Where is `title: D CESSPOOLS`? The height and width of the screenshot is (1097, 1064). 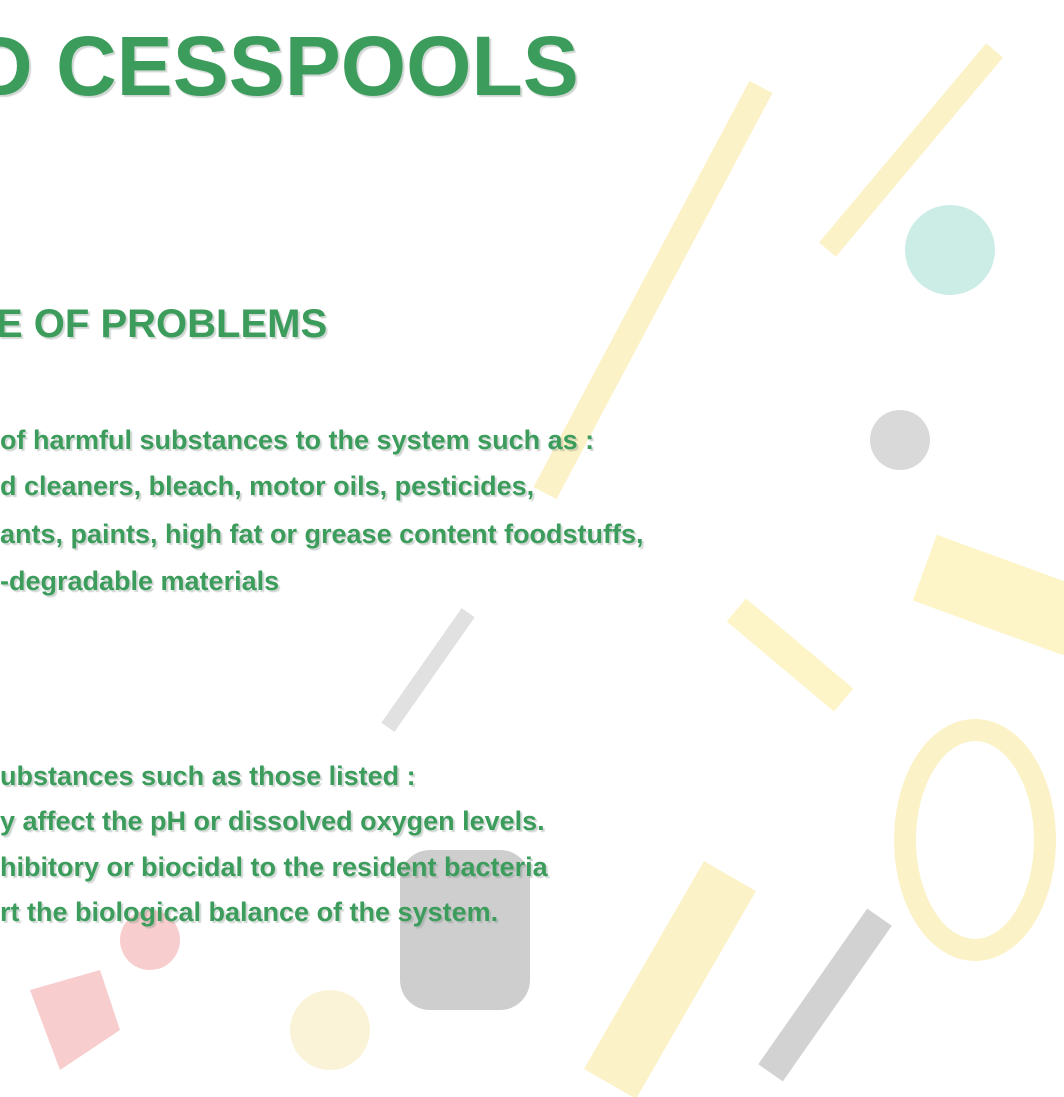
title: D CESSPOOLS is located at coordinates (289, 66).